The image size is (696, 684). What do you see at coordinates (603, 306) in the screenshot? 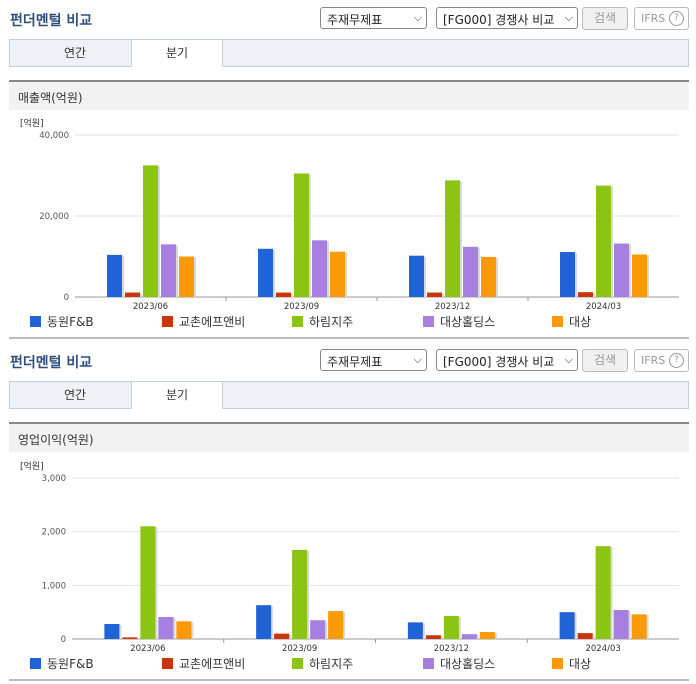
I see `x-tick-label: 2024/03` at bounding box center [603, 306].